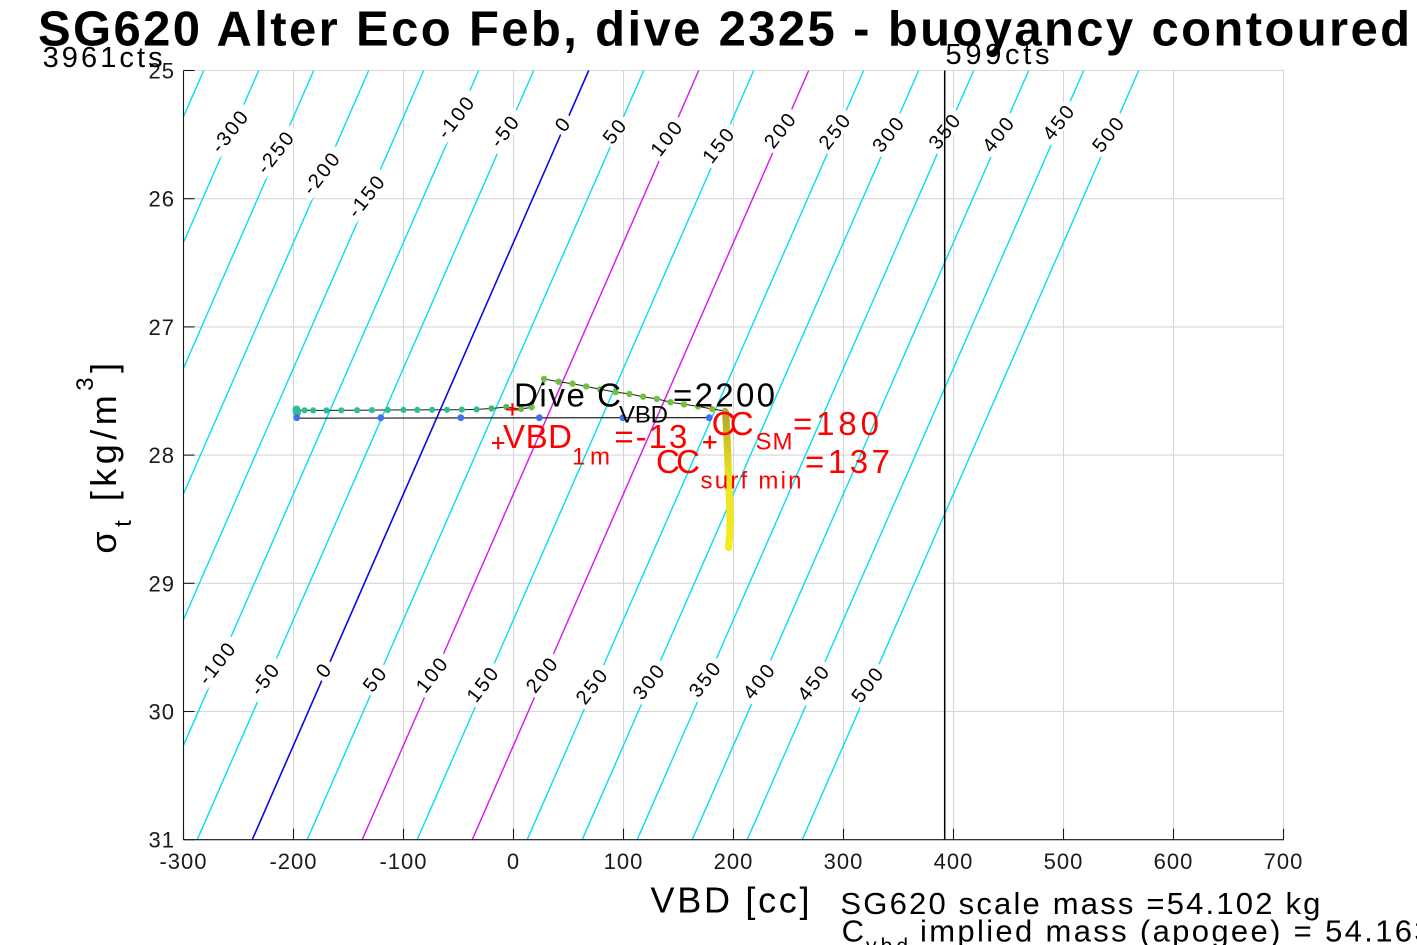 The height and width of the screenshot is (945, 1417). Describe the element at coordinates (162, 199) in the screenshot. I see `svg-text: 26` at that location.